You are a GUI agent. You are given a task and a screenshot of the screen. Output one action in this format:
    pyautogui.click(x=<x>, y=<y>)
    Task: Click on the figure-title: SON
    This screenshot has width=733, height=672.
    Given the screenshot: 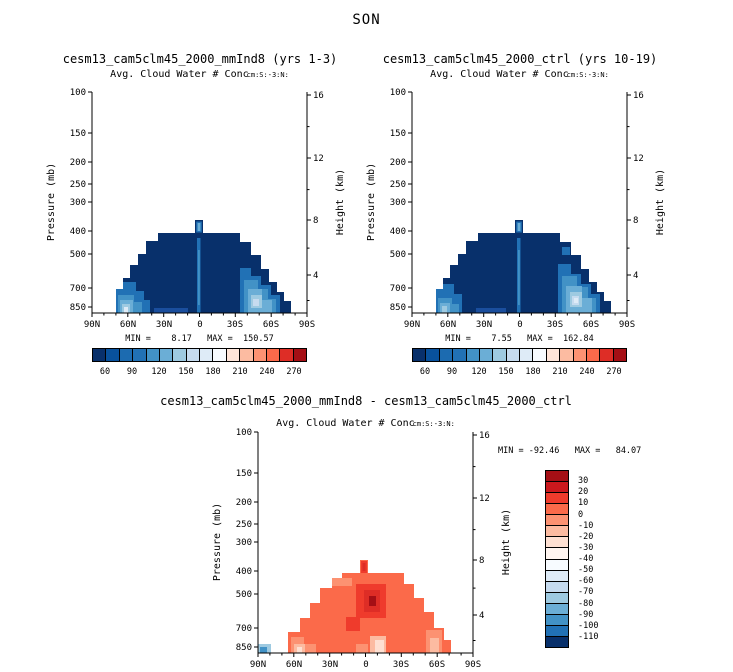 What is the action you would take?
    pyautogui.click(x=366, y=20)
    